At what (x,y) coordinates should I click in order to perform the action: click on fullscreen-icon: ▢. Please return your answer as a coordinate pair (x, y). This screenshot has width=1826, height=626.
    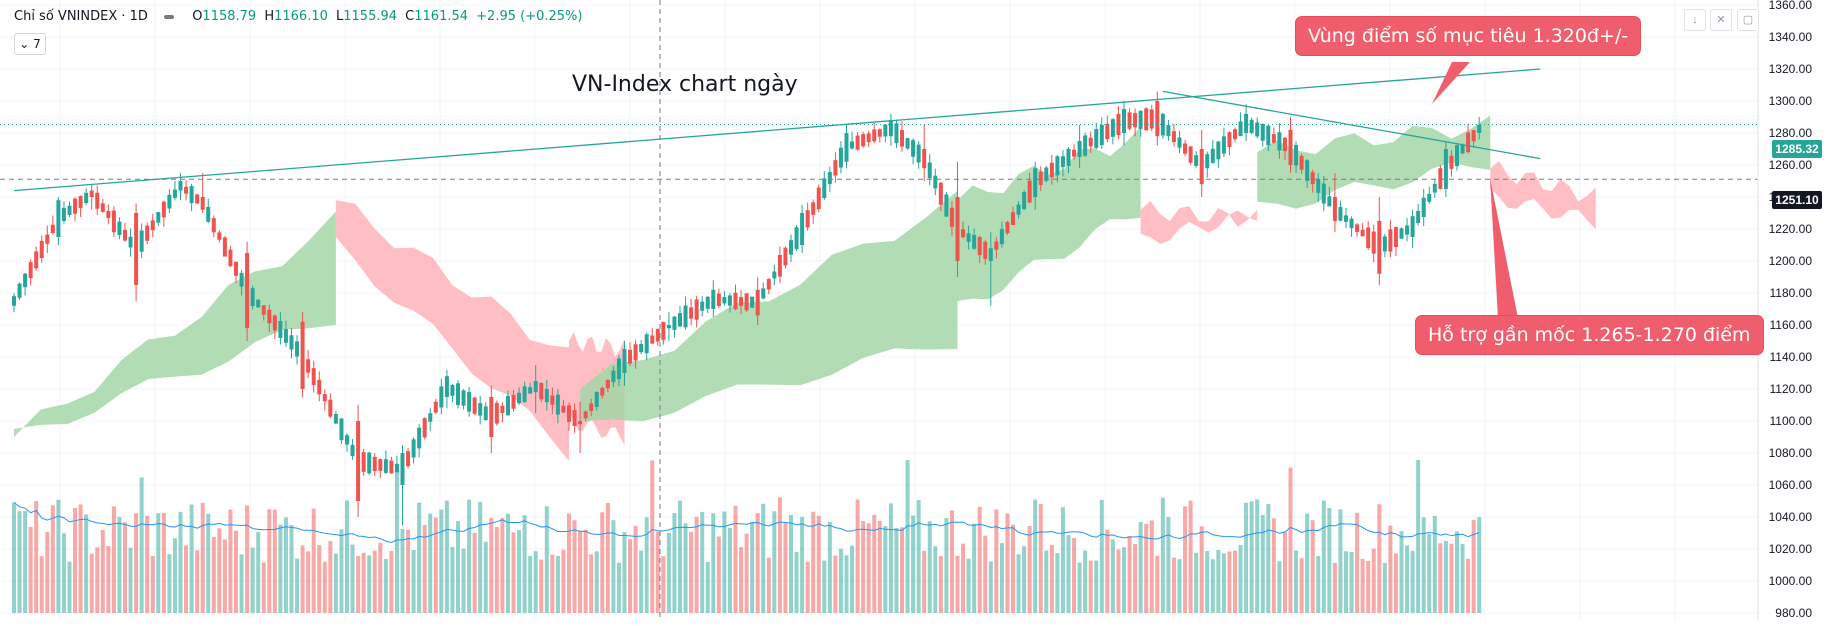
    Looking at the image, I should click on (1748, 20).